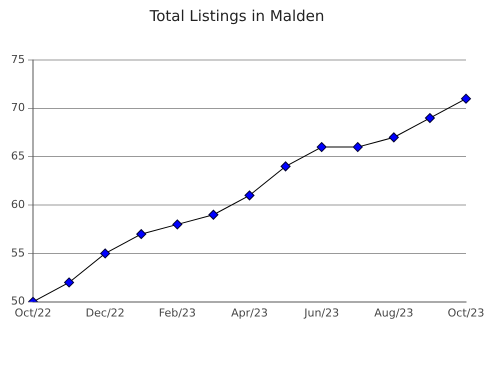  Describe the element at coordinates (105, 313) in the screenshot. I see `x-tick-label: Dec/22` at that location.